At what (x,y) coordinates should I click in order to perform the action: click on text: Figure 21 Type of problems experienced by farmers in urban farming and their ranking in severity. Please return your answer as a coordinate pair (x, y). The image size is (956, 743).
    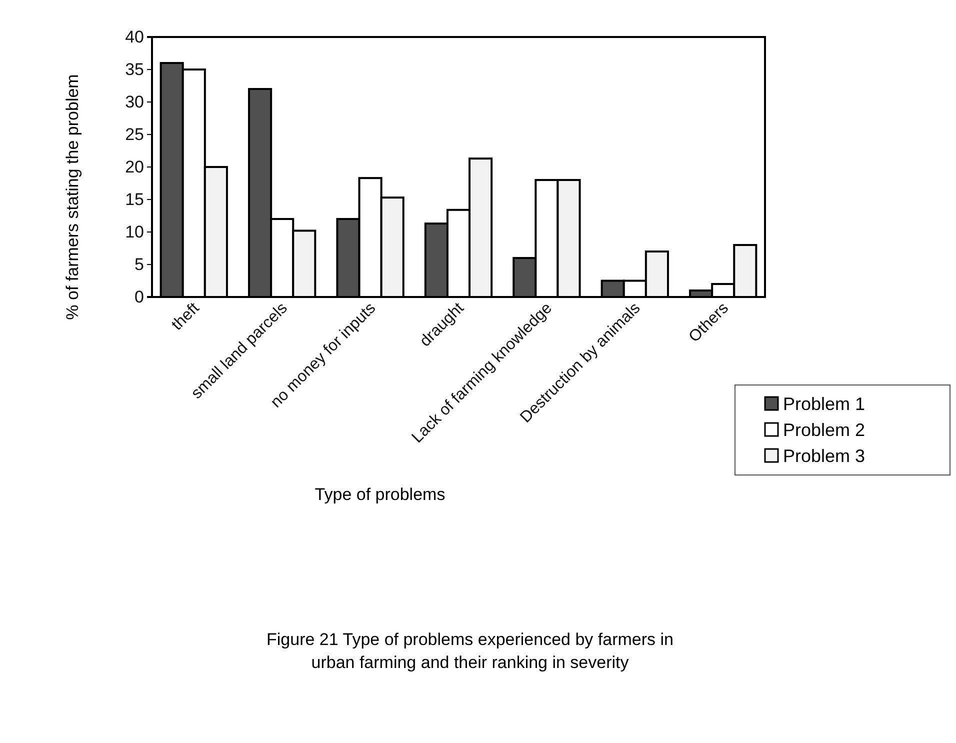
    Looking at the image, I should click on (470, 651).